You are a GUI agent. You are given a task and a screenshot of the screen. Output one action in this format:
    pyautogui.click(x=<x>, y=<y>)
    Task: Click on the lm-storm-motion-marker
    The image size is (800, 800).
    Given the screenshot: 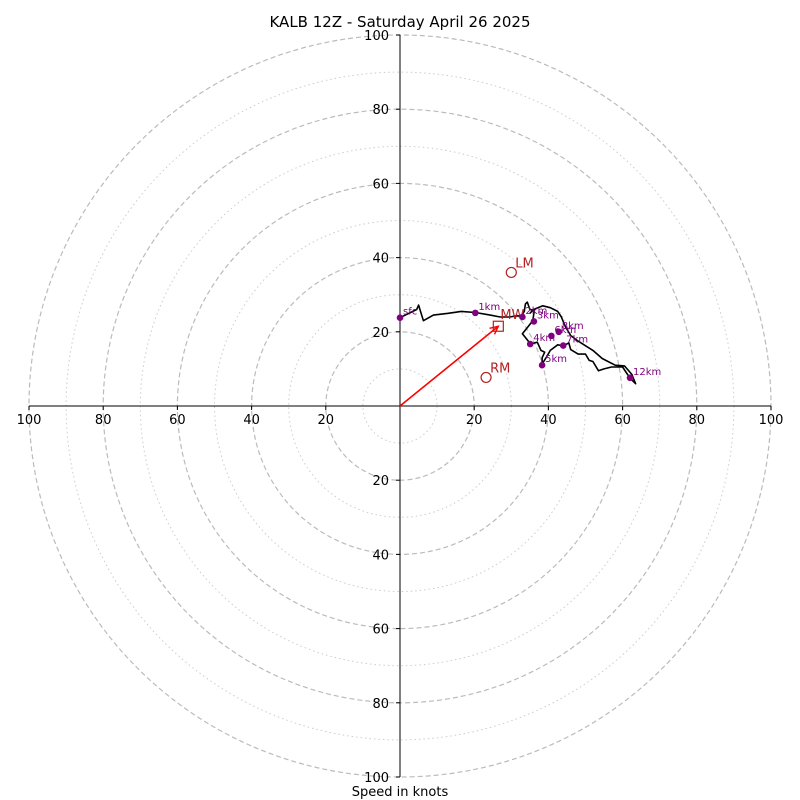 What is the action you would take?
    pyautogui.click(x=511, y=272)
    